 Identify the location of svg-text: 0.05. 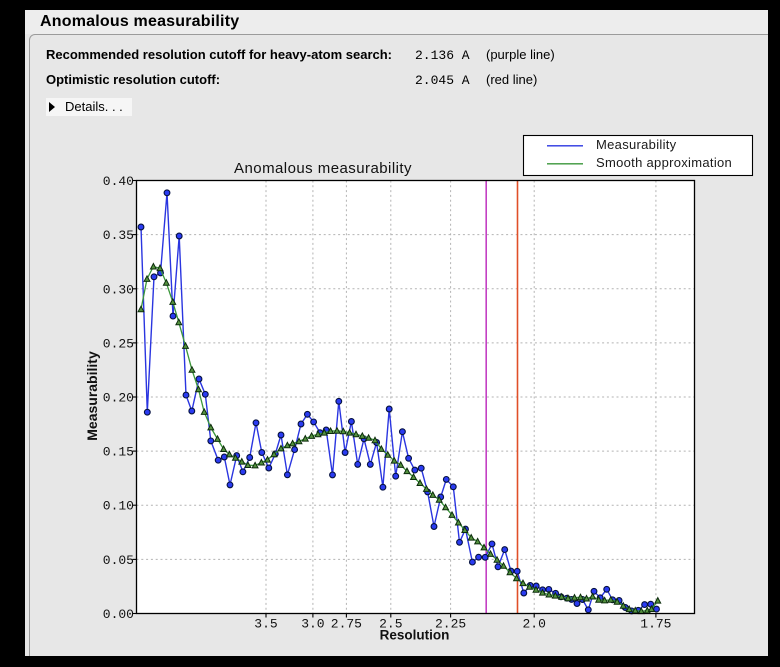
(118, 560).